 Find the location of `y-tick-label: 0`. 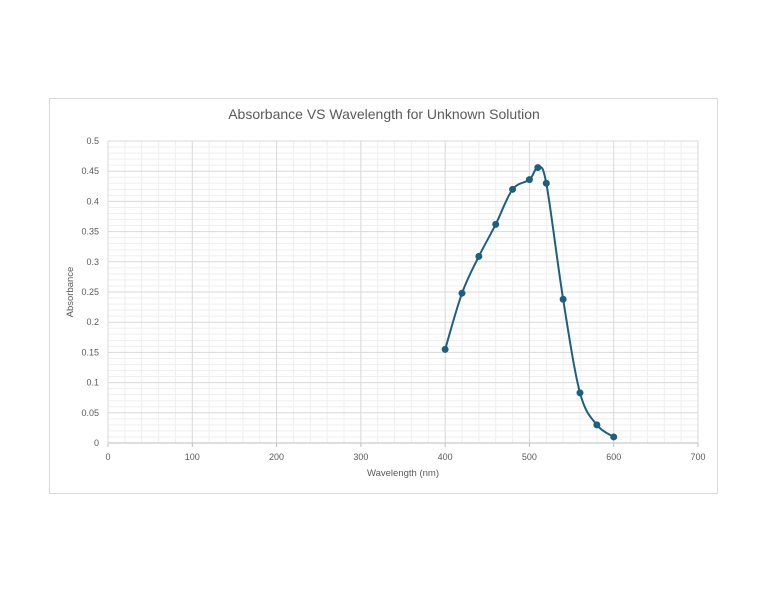

y-tick-label: 0 is located at coordinates (96, 443).